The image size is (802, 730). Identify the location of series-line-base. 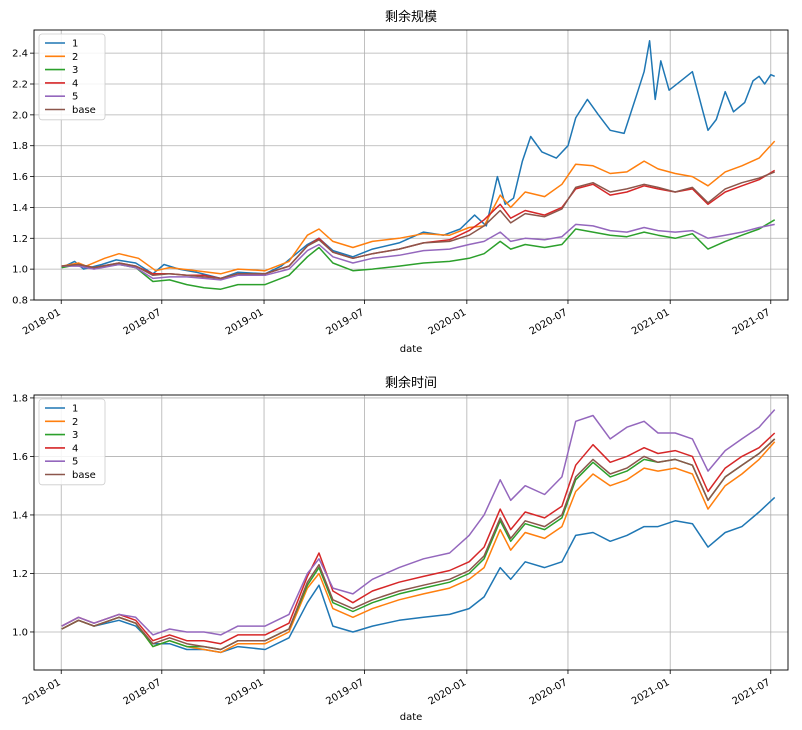
(418, 225).